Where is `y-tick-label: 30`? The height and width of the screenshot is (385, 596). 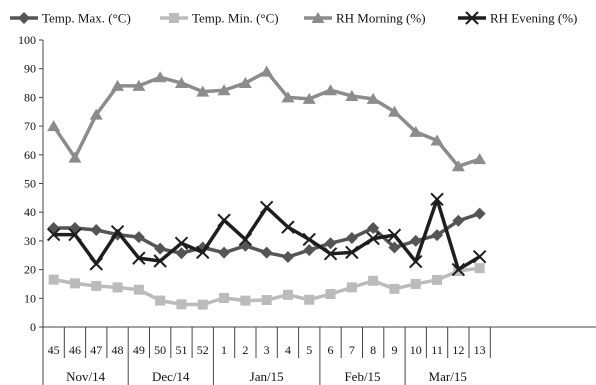 y-tick-label: 30 is located at coordinates (30, 241).